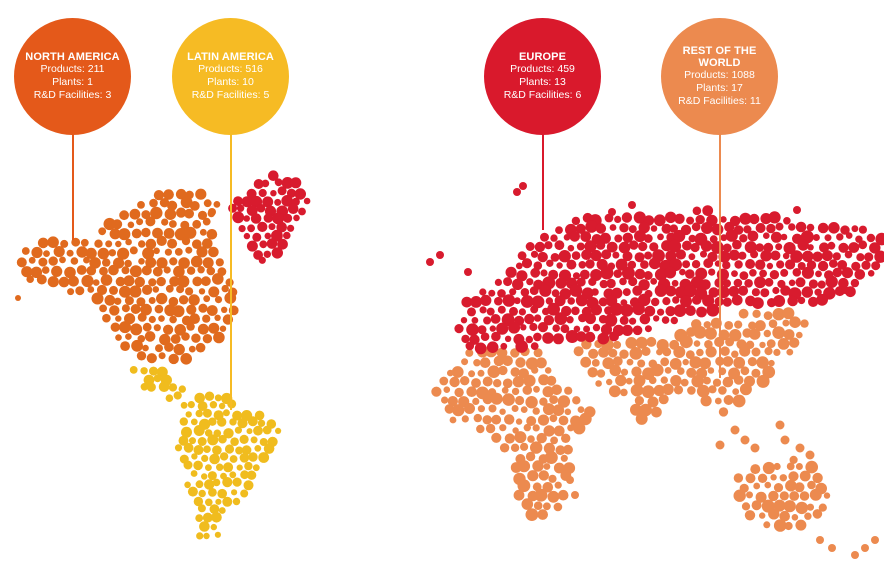 This screenshot has width=884, height=563. What do you see at coordinates (230, 95) in the screenshot?
I see `latin-america-rd-facilities: R&D Facilities: 5` at bounding box center [230, 95].